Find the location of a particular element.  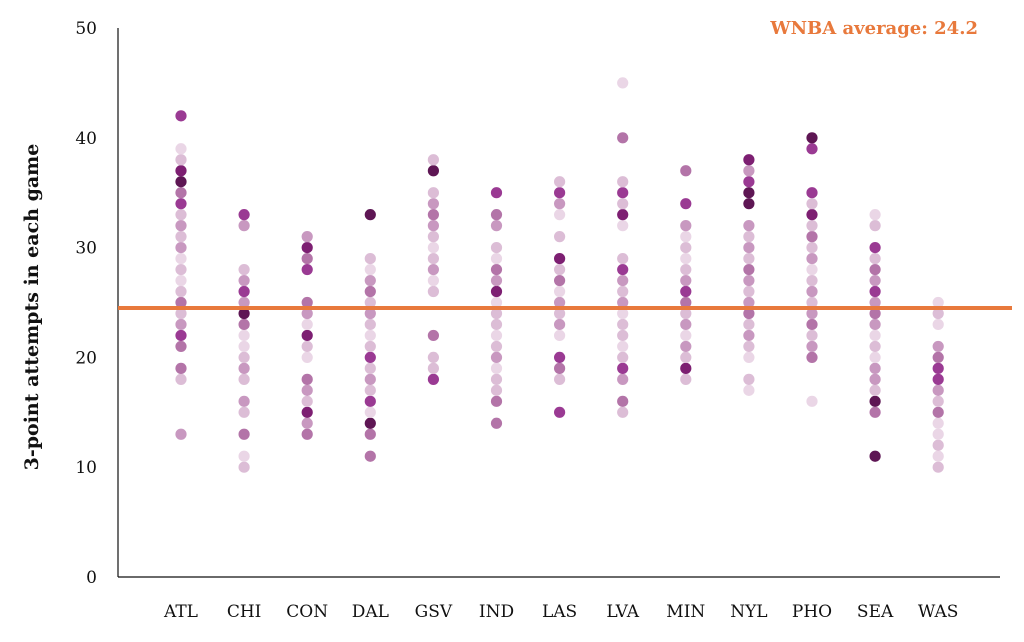

x-tick-label: LVA is located at coordinates (622, 612).